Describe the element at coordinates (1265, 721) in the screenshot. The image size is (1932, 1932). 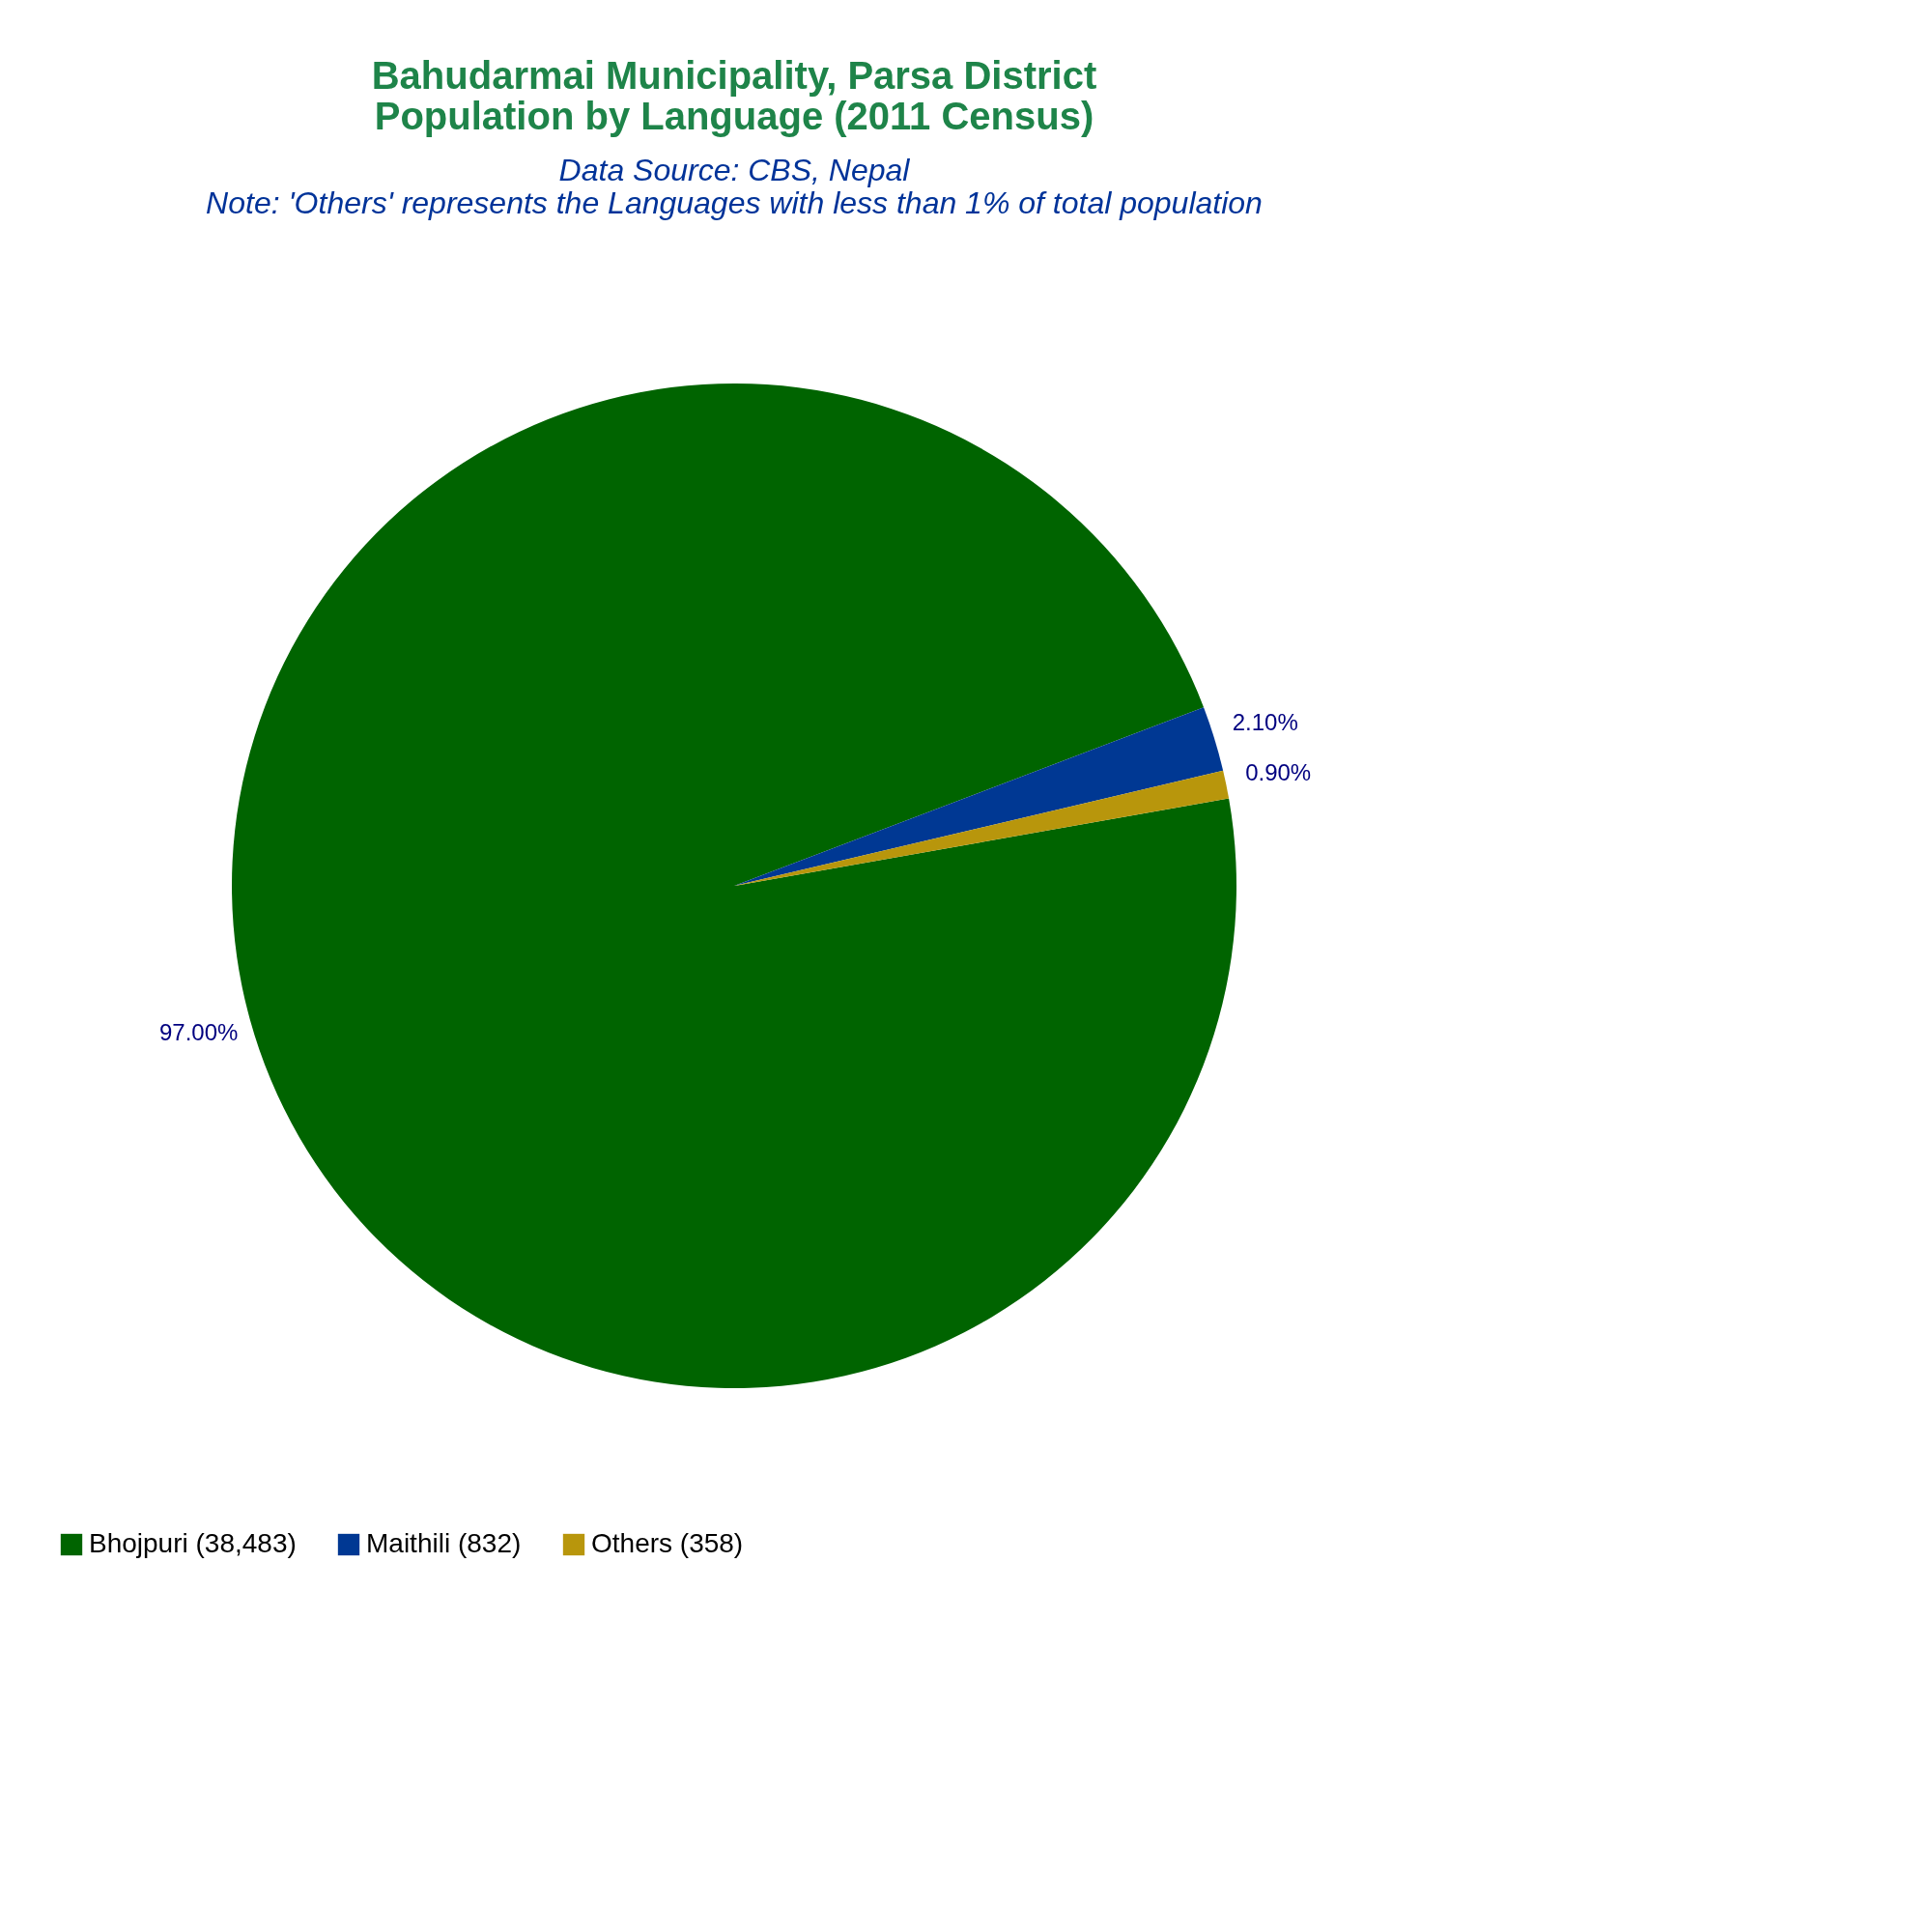
I see `data-label: 2.10%` at that location.